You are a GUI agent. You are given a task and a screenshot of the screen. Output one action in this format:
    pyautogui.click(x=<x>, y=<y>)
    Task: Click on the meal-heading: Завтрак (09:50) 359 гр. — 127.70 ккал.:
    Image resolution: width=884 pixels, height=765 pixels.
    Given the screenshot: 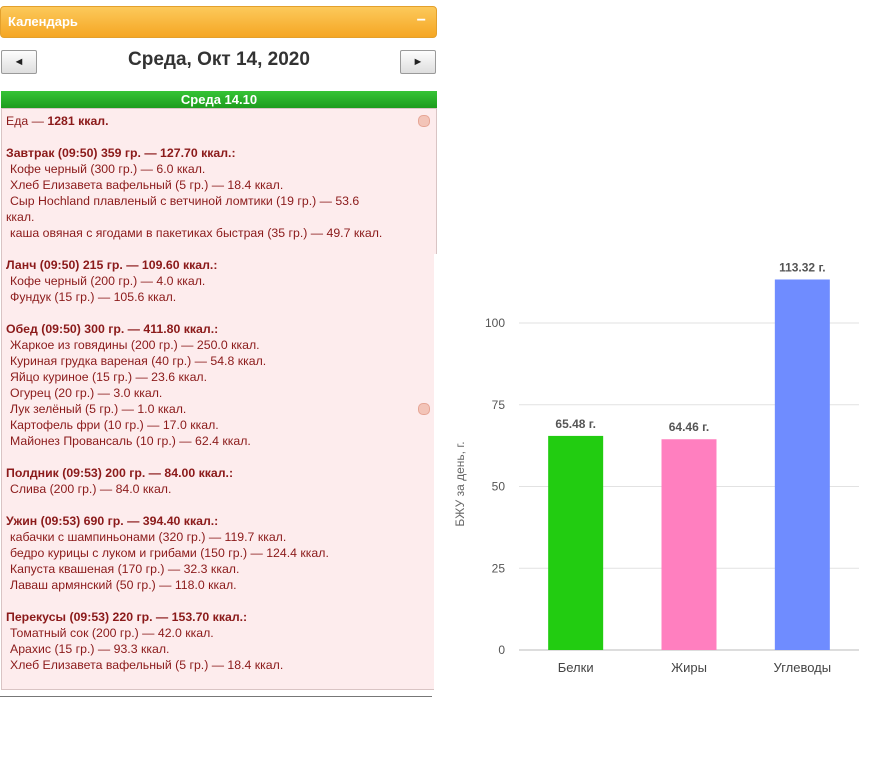 What is the action you would take?
    pyautogui.click(x=121, y=153)
    